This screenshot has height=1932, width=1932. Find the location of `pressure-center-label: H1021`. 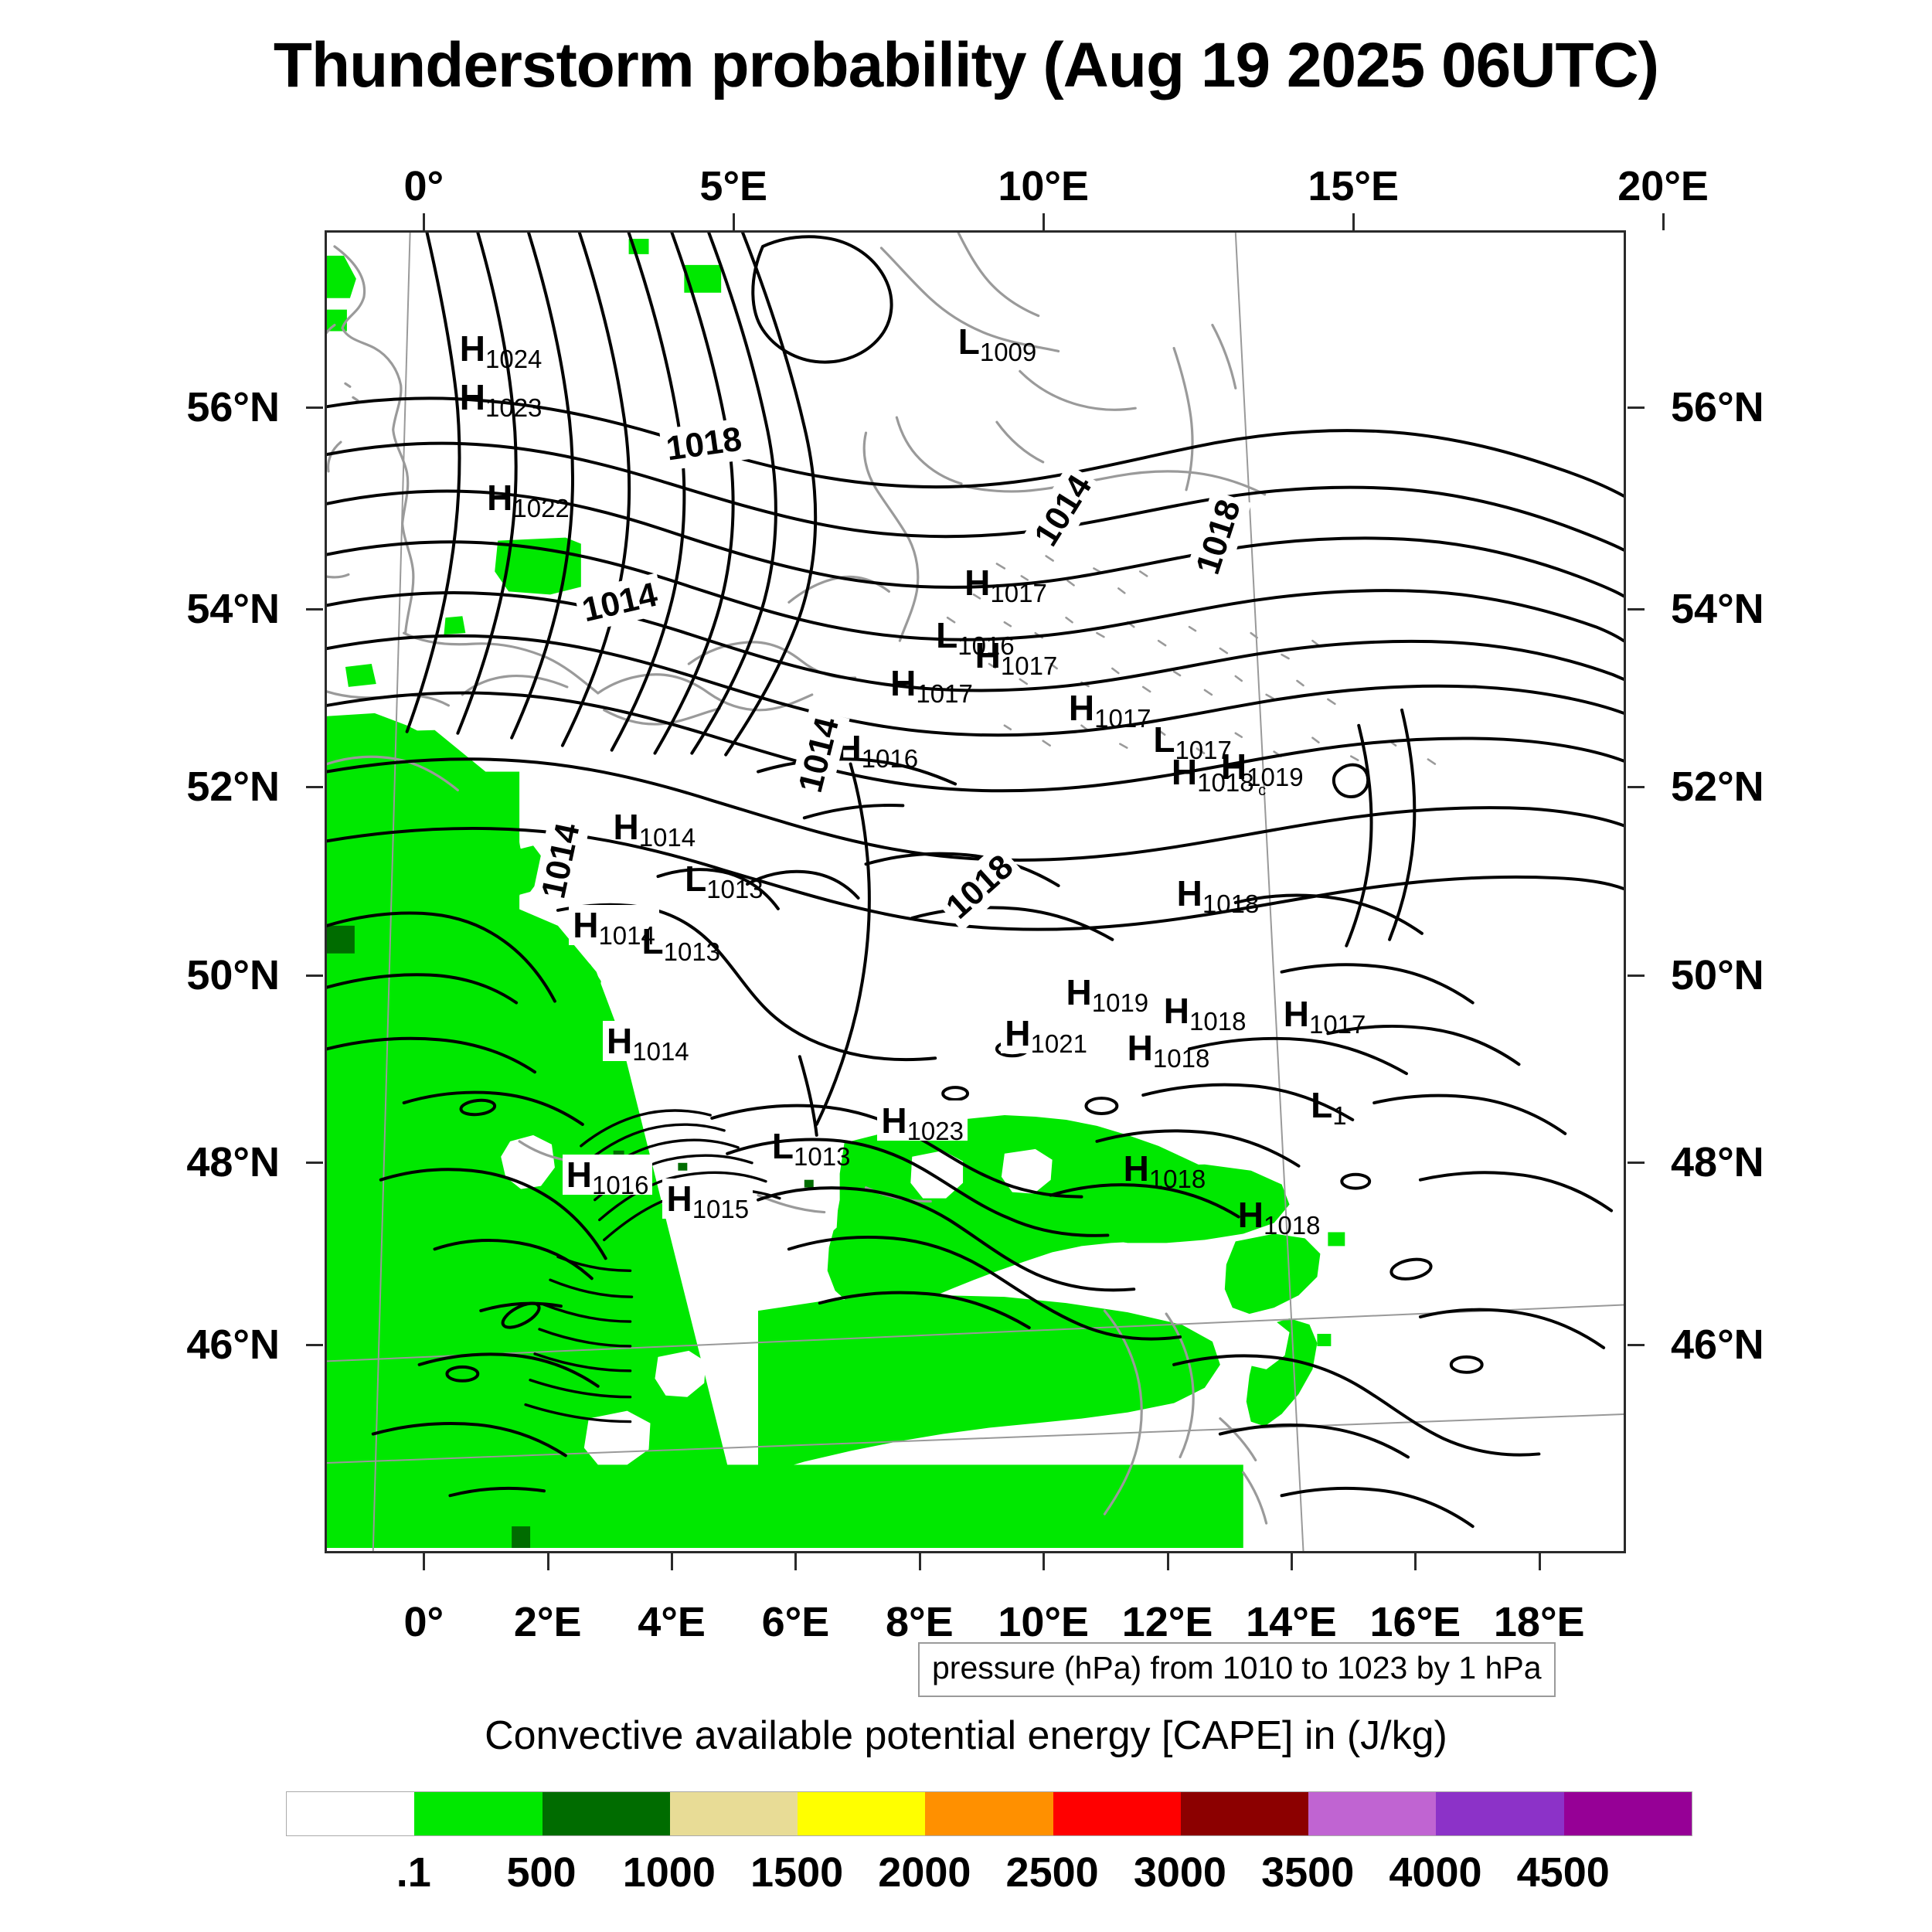

pressure-center-label: H1021 is located at coordinates (1046, 1035).